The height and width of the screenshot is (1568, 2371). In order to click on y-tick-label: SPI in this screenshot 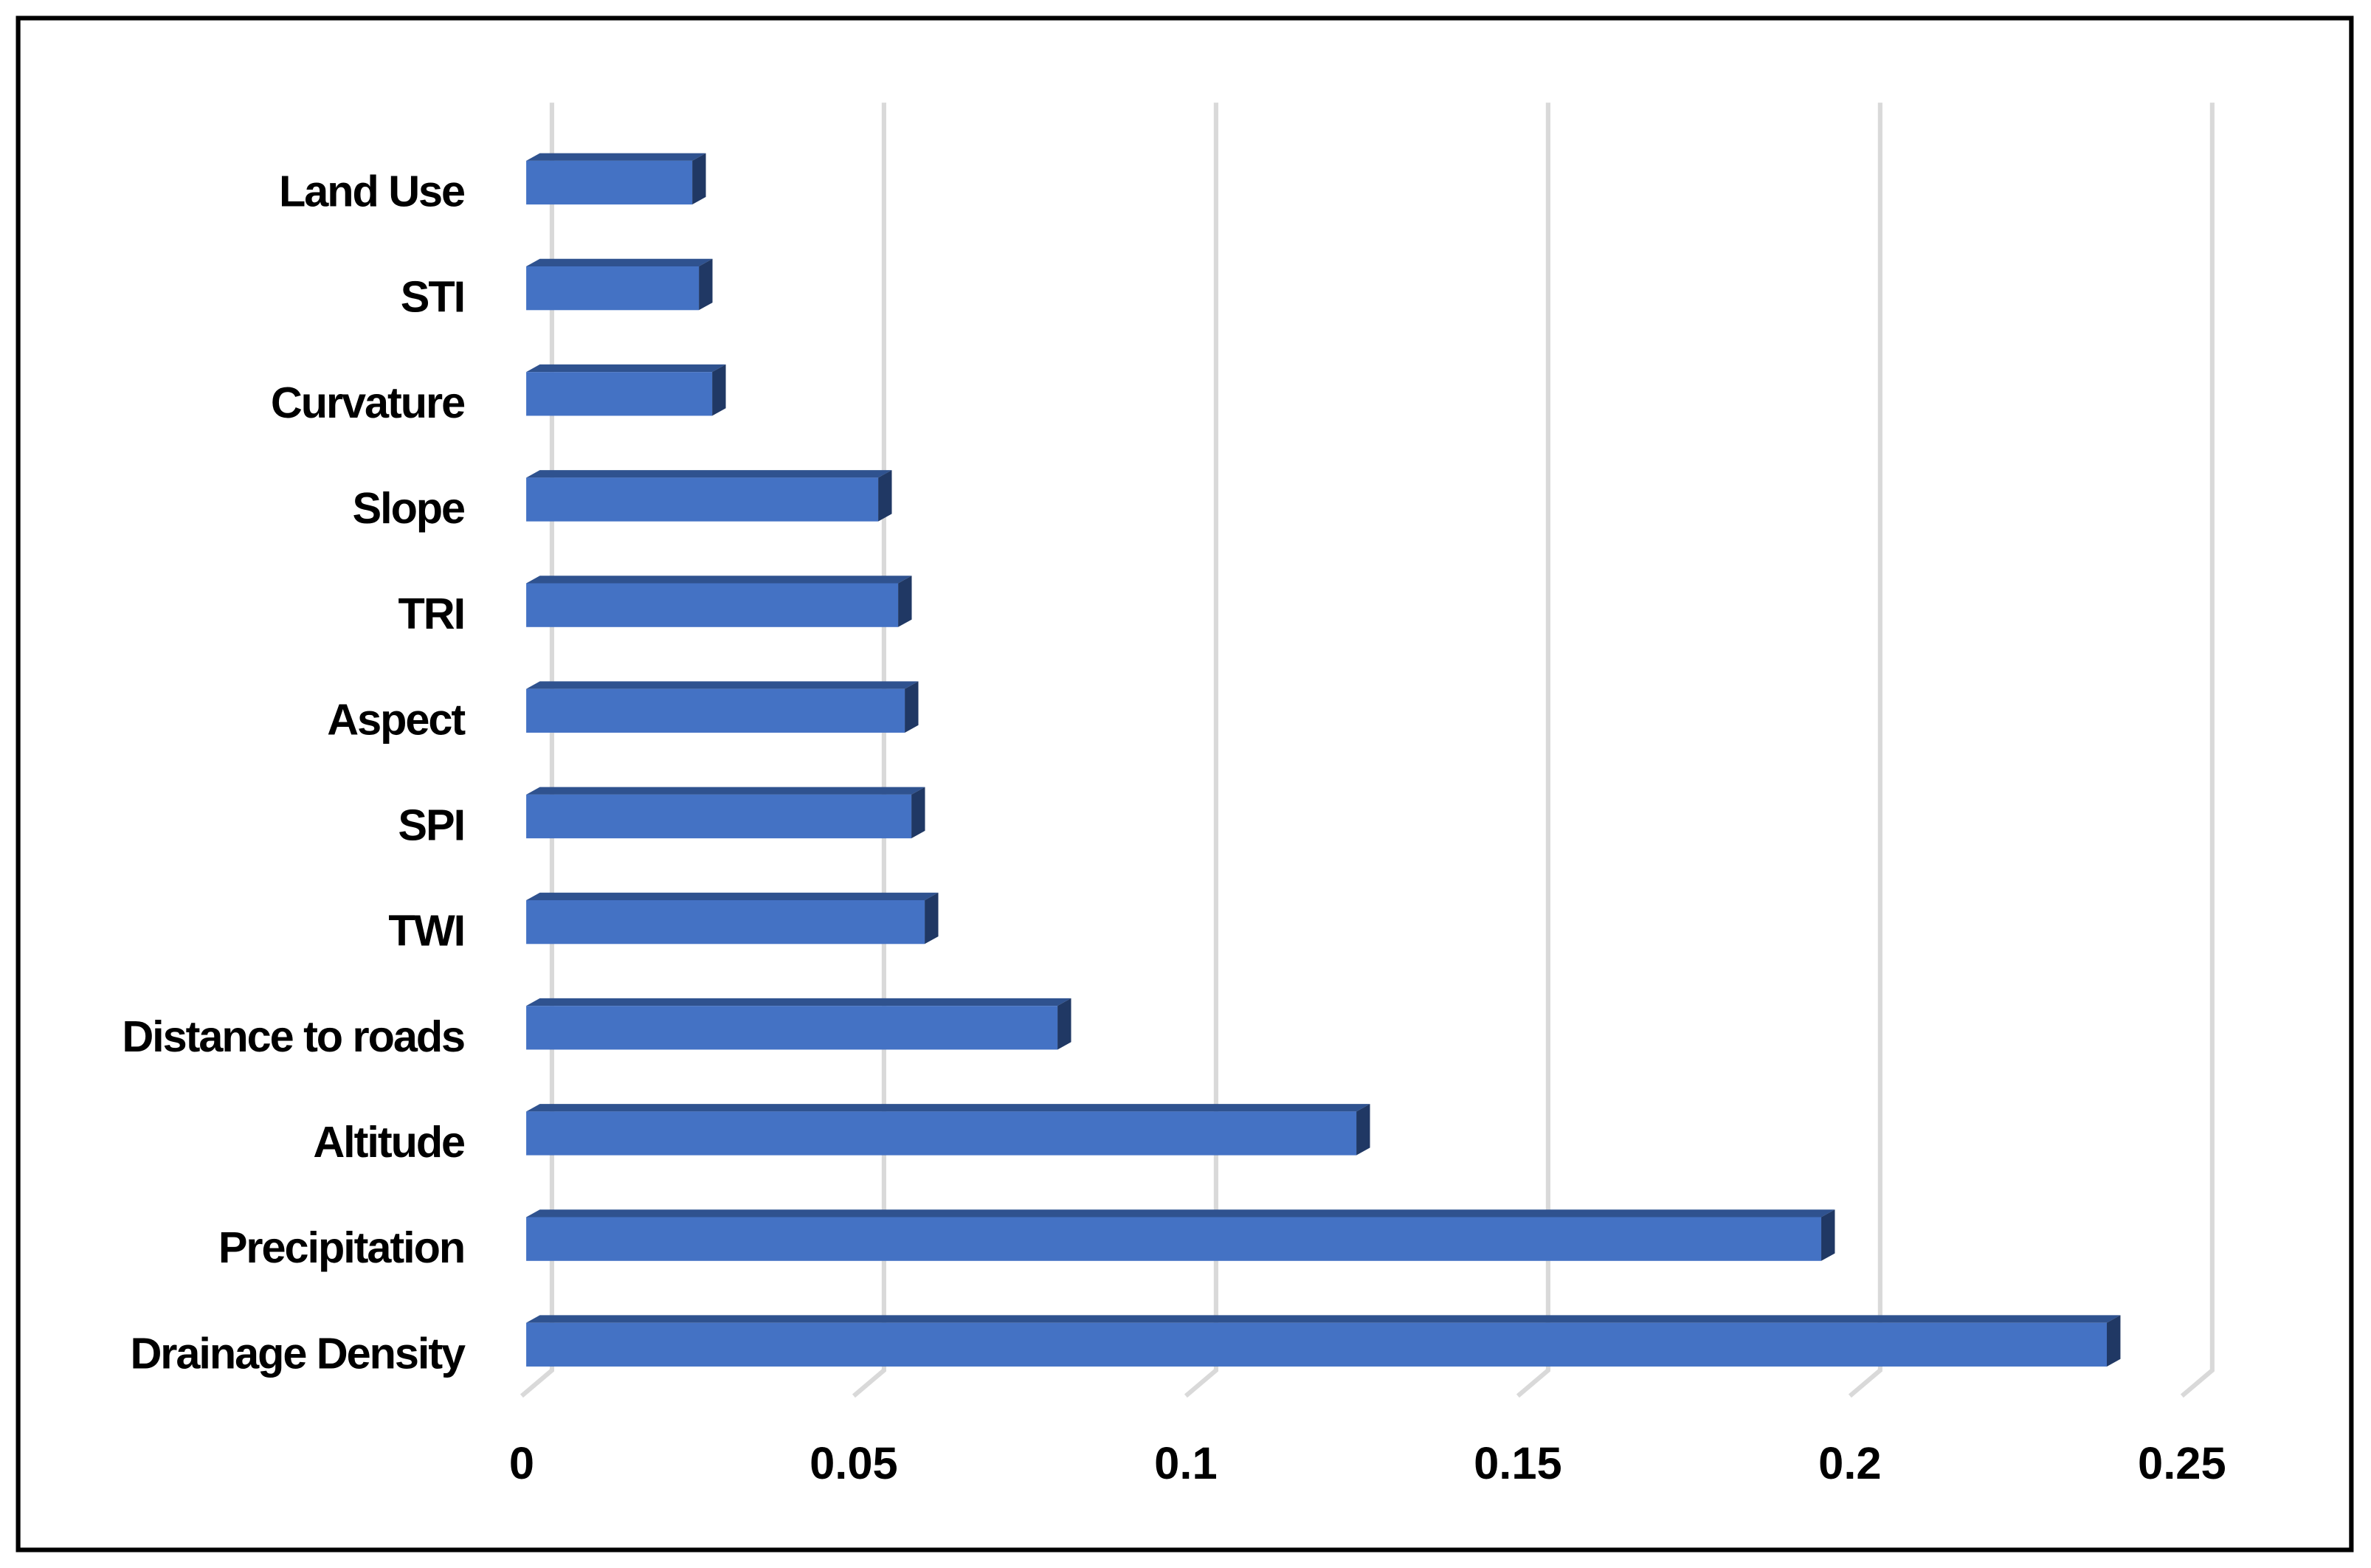, I will do `click(431, 825)`.